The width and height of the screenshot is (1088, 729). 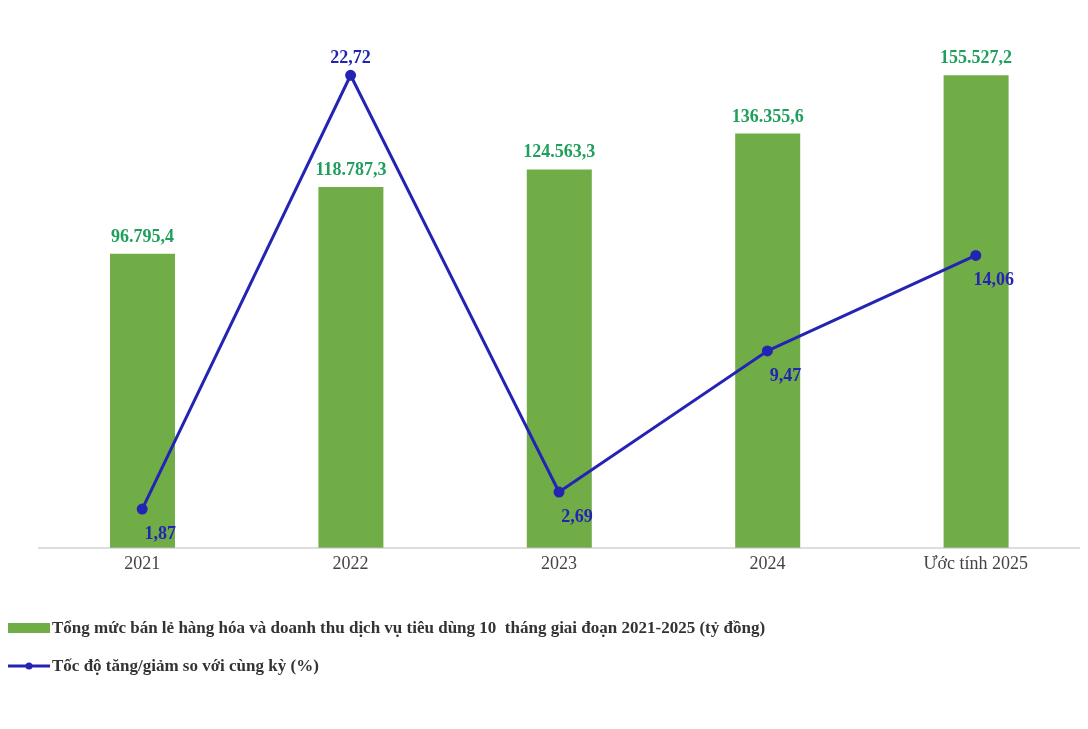 What do you see at coordinates (559, 562) in the screenshot?
I see `x-tick-label: 2023` at bounding box center [559, 562].